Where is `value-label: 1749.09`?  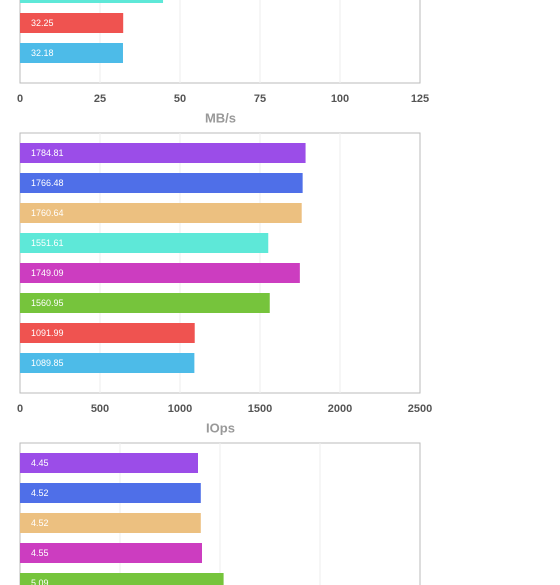 value-label: 1749.09 is located at coordinates (47, 273).